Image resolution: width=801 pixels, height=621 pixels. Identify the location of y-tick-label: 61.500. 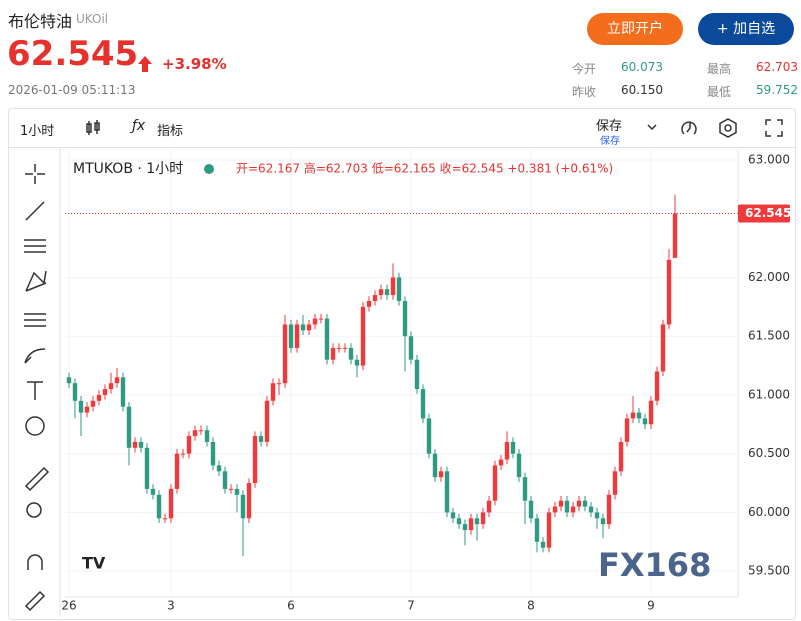
(769, 336).